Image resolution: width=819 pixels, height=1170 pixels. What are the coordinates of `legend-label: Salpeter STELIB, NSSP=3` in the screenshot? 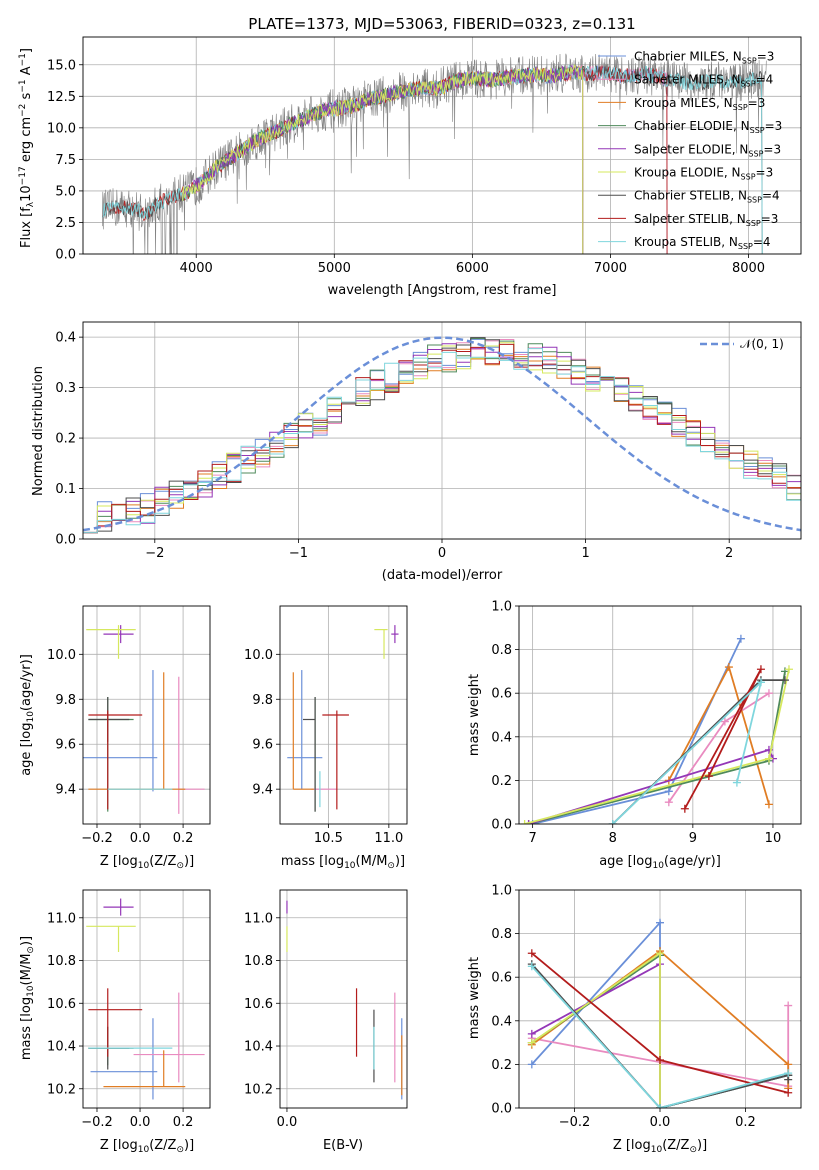 It's located at (706, 220).